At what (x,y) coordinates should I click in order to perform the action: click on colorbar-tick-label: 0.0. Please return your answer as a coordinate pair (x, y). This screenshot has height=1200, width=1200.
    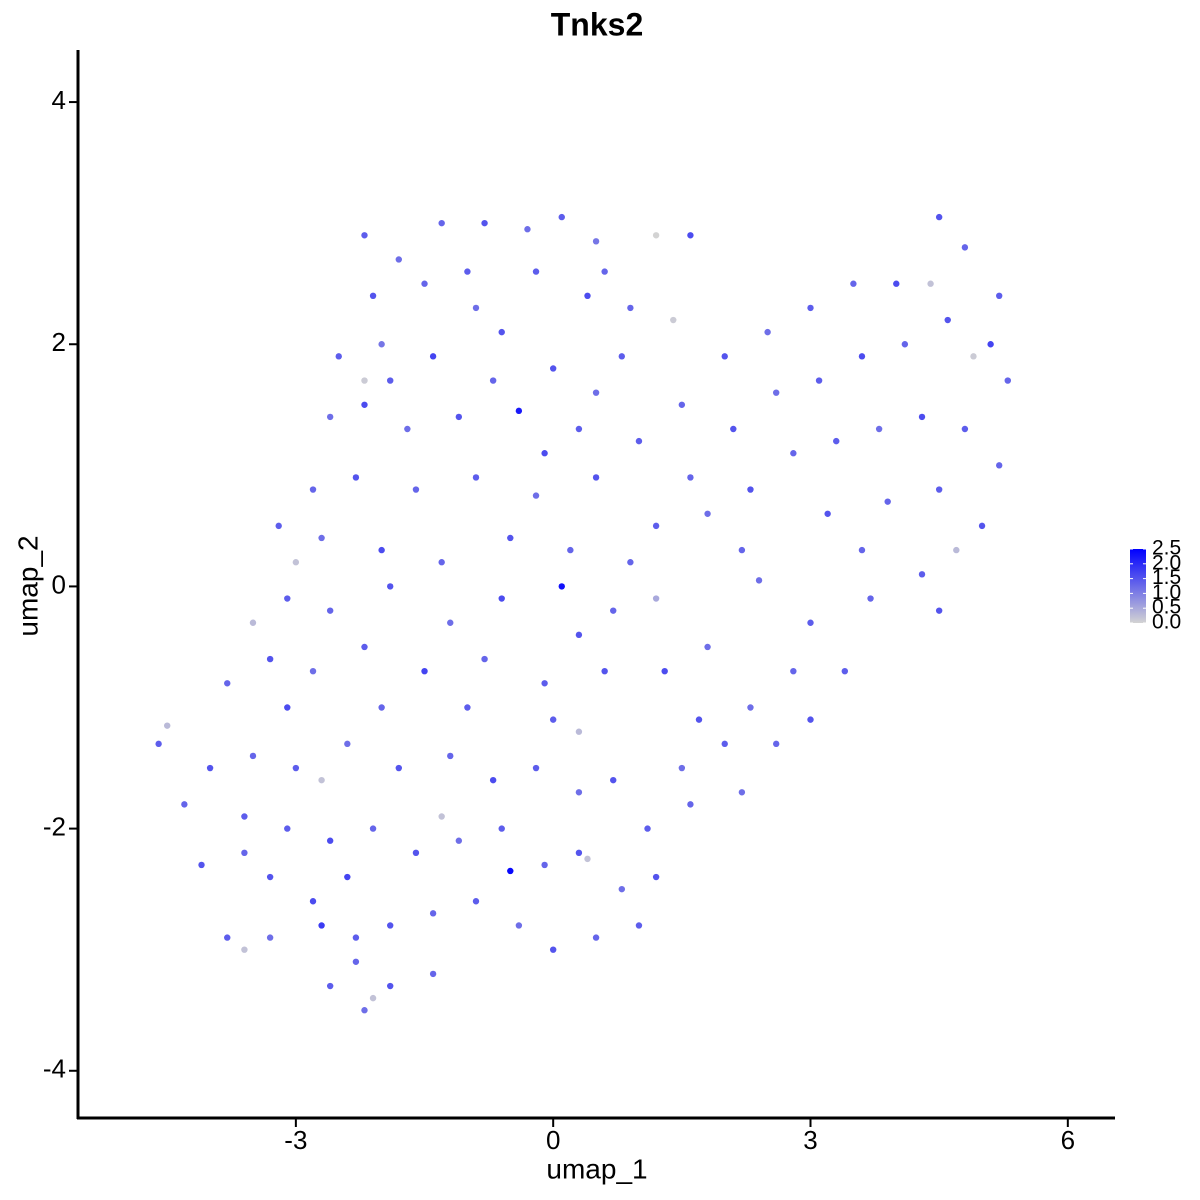
    Looking at the image, I should click on (1166, 622).